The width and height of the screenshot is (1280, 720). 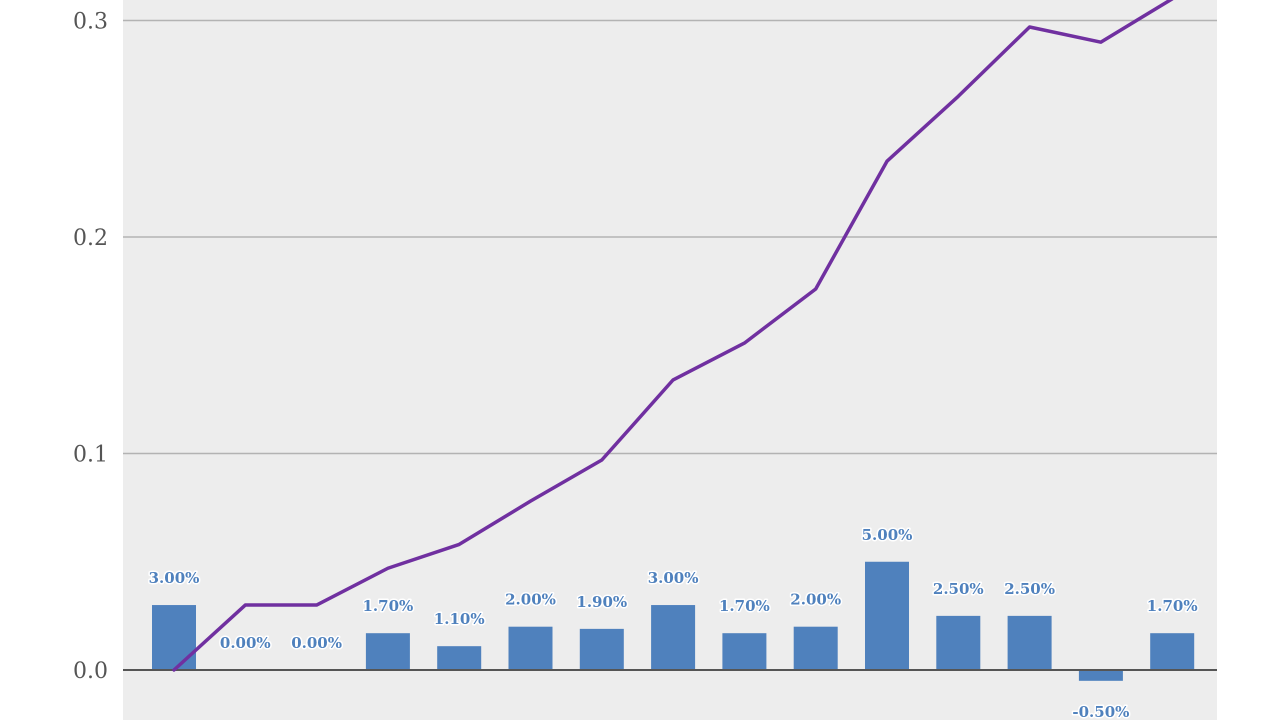 What do you see at coordinates (1100, 711) in the screenshot?
I see `bar-data-label: -0.50%` at bounding box center [1100, 711].